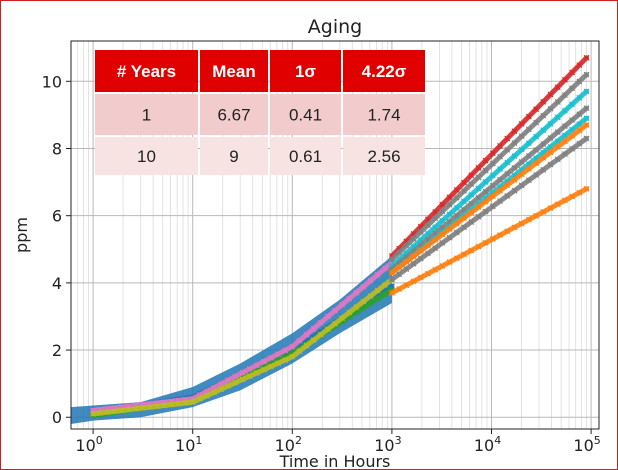 Image resolution: width=618 pixels, height=470 pixels. I want to click on y-tick-label: 4, so click(57, 283).